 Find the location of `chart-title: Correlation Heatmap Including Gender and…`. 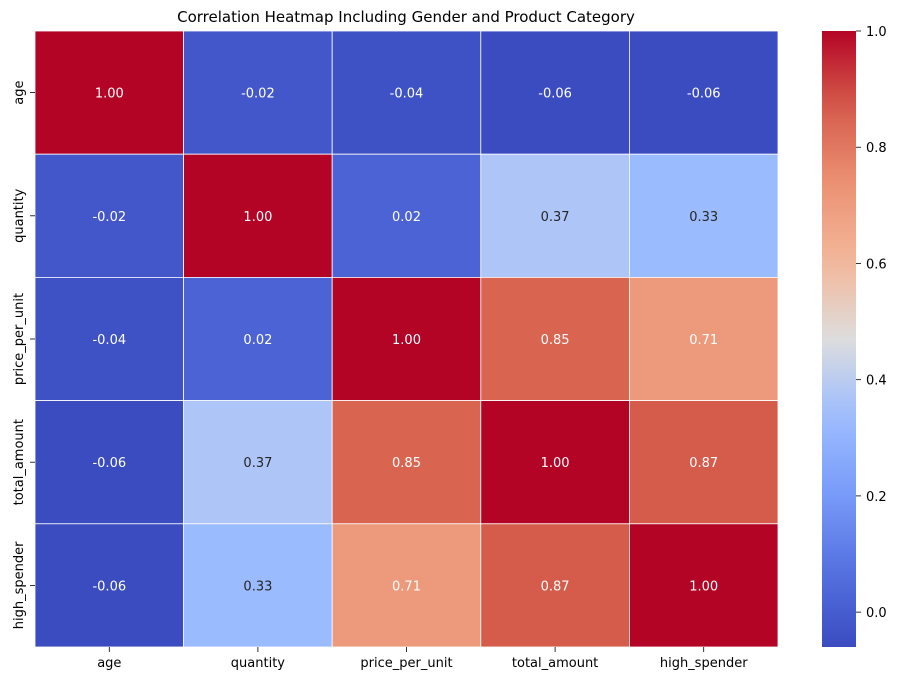

chart-title: Correlation Heatmap Including Gender and… is located at coordinates (406, 17).